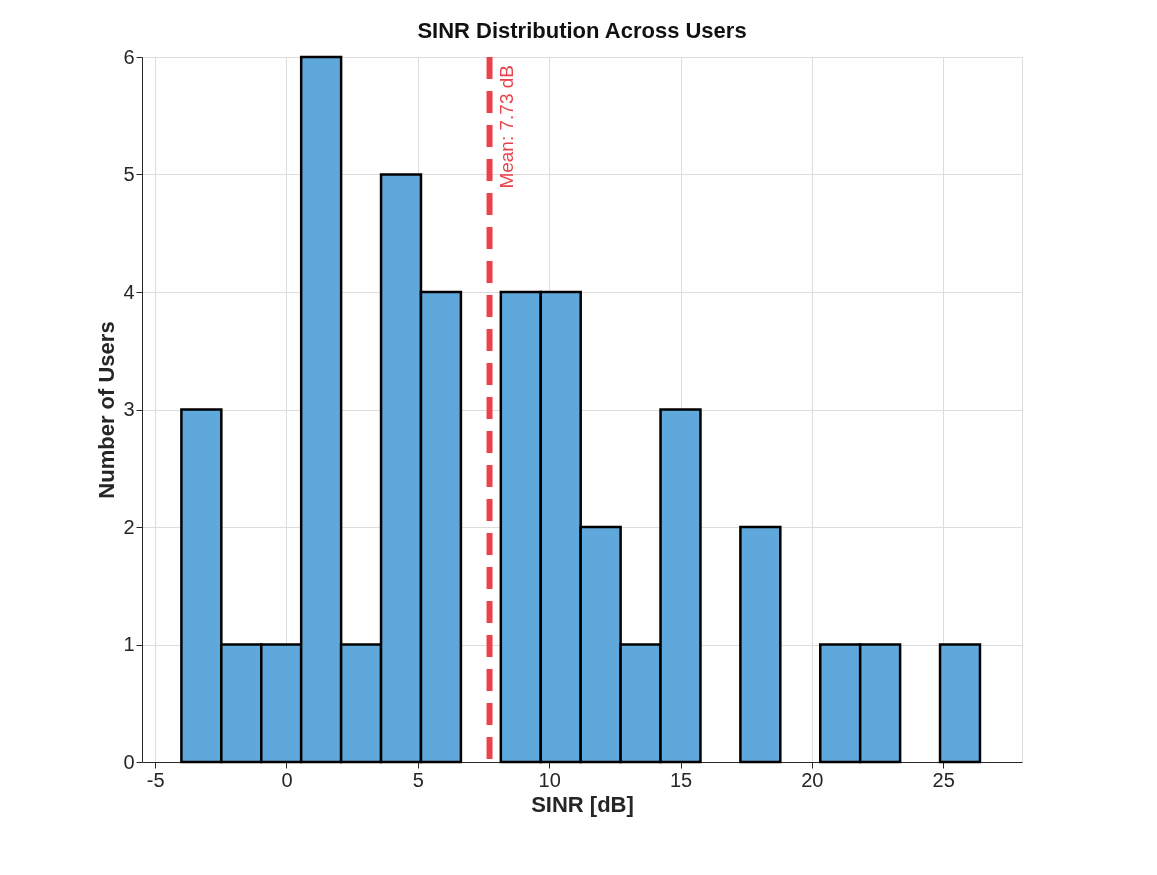  I want to click on y-tick-label: 0, so click(129, 761).